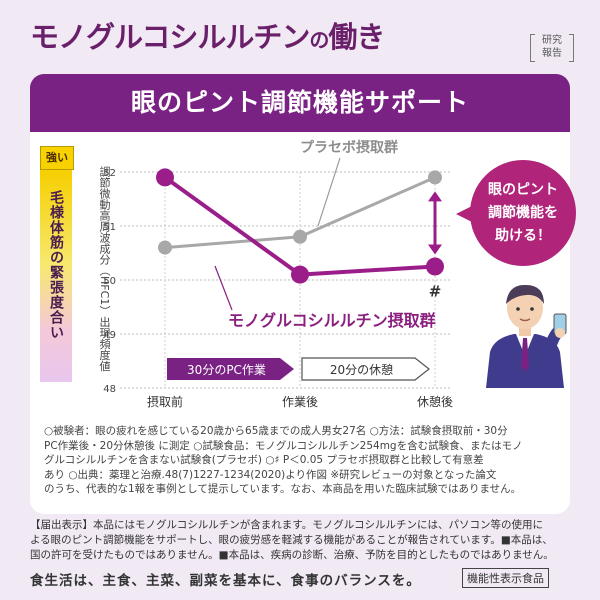  What do you see at coordinates (104, 269) in the screenshot?
I see `y-axis-label: 調節微動高周波成分（HFC1）出現頻度値` at bounding box center [104, 269].